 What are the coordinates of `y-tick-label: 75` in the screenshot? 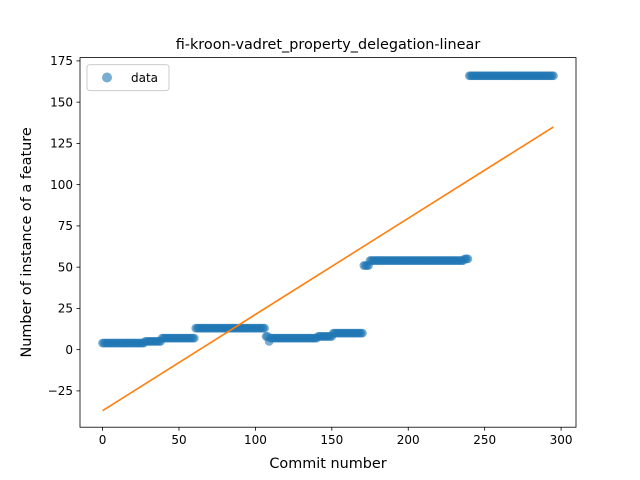 It's located at (65, 226).